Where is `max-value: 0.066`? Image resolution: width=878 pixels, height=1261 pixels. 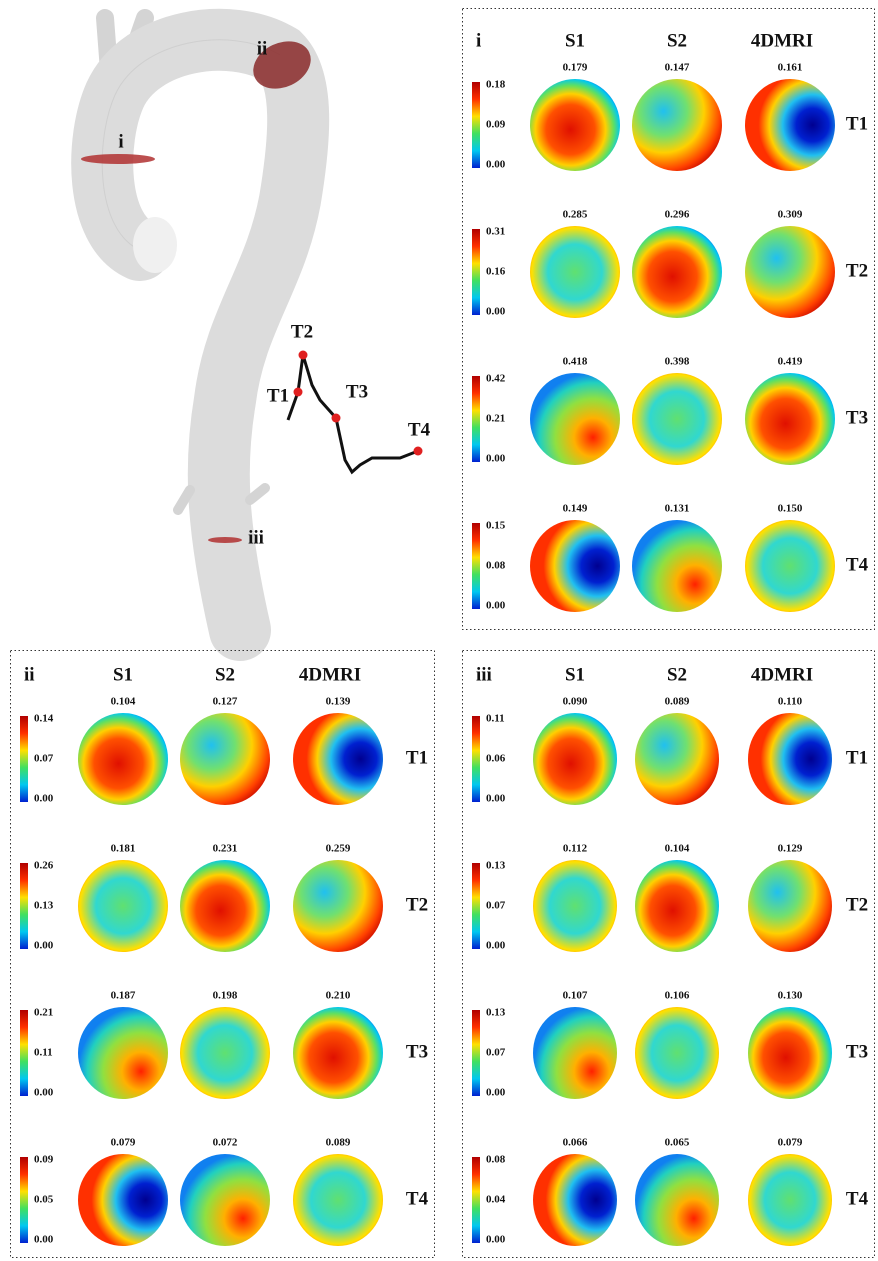 max-value: 0.066 is located at coordinates (575, 1143).